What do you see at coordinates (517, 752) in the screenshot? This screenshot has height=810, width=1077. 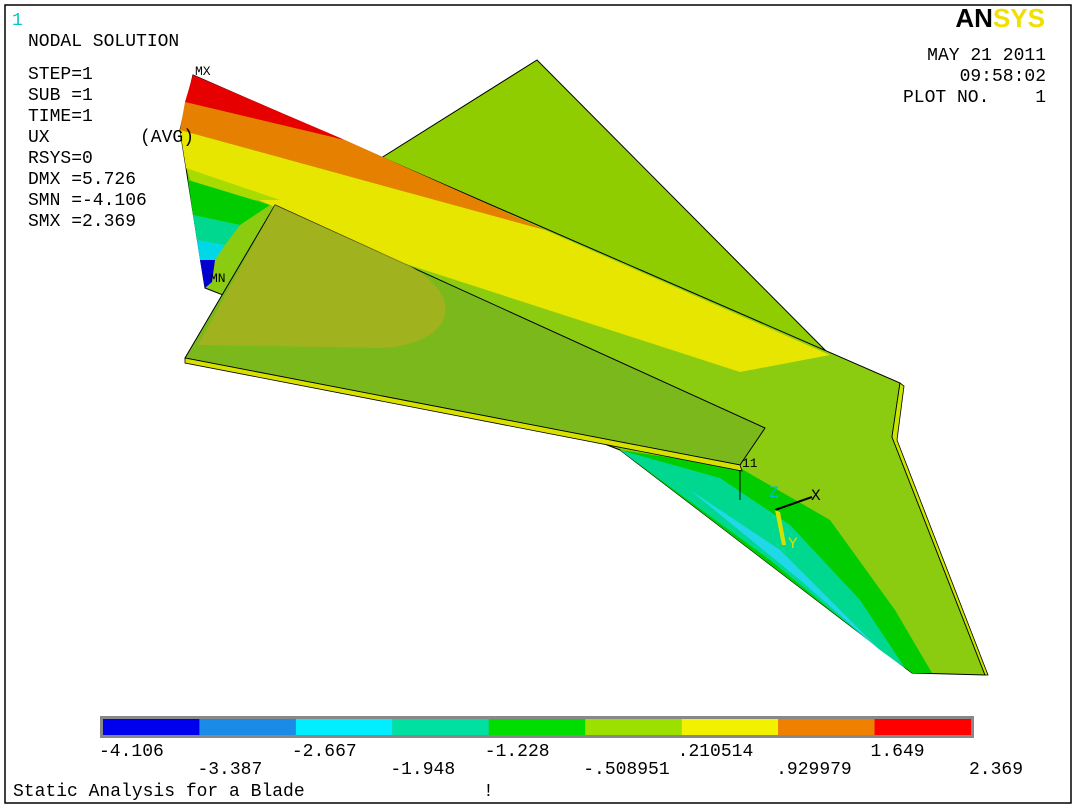 I see `legend-label: -1.228` at bounding box center [517, 752].